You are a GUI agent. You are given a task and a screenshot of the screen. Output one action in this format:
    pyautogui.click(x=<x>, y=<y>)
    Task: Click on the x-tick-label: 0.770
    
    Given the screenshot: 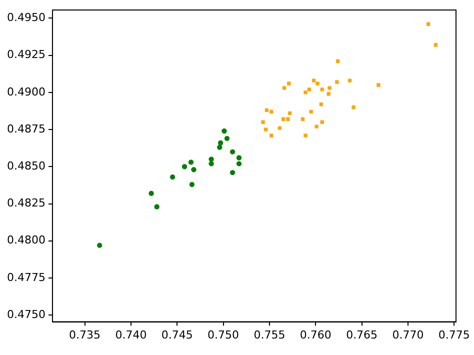 What is the action you would take?
    pyautogui.click(x=408, y=335)
    